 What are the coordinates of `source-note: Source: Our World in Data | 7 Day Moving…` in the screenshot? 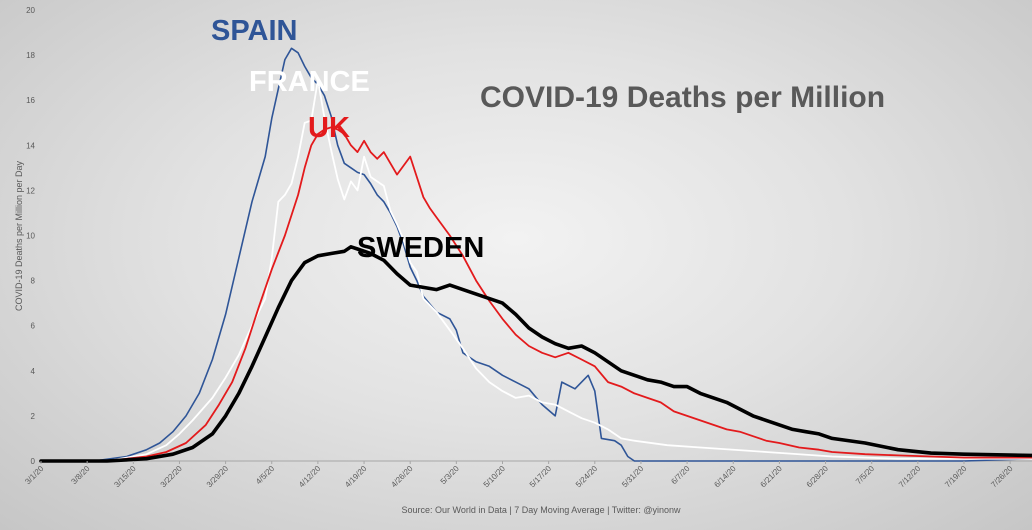 It's located at (541, 510).